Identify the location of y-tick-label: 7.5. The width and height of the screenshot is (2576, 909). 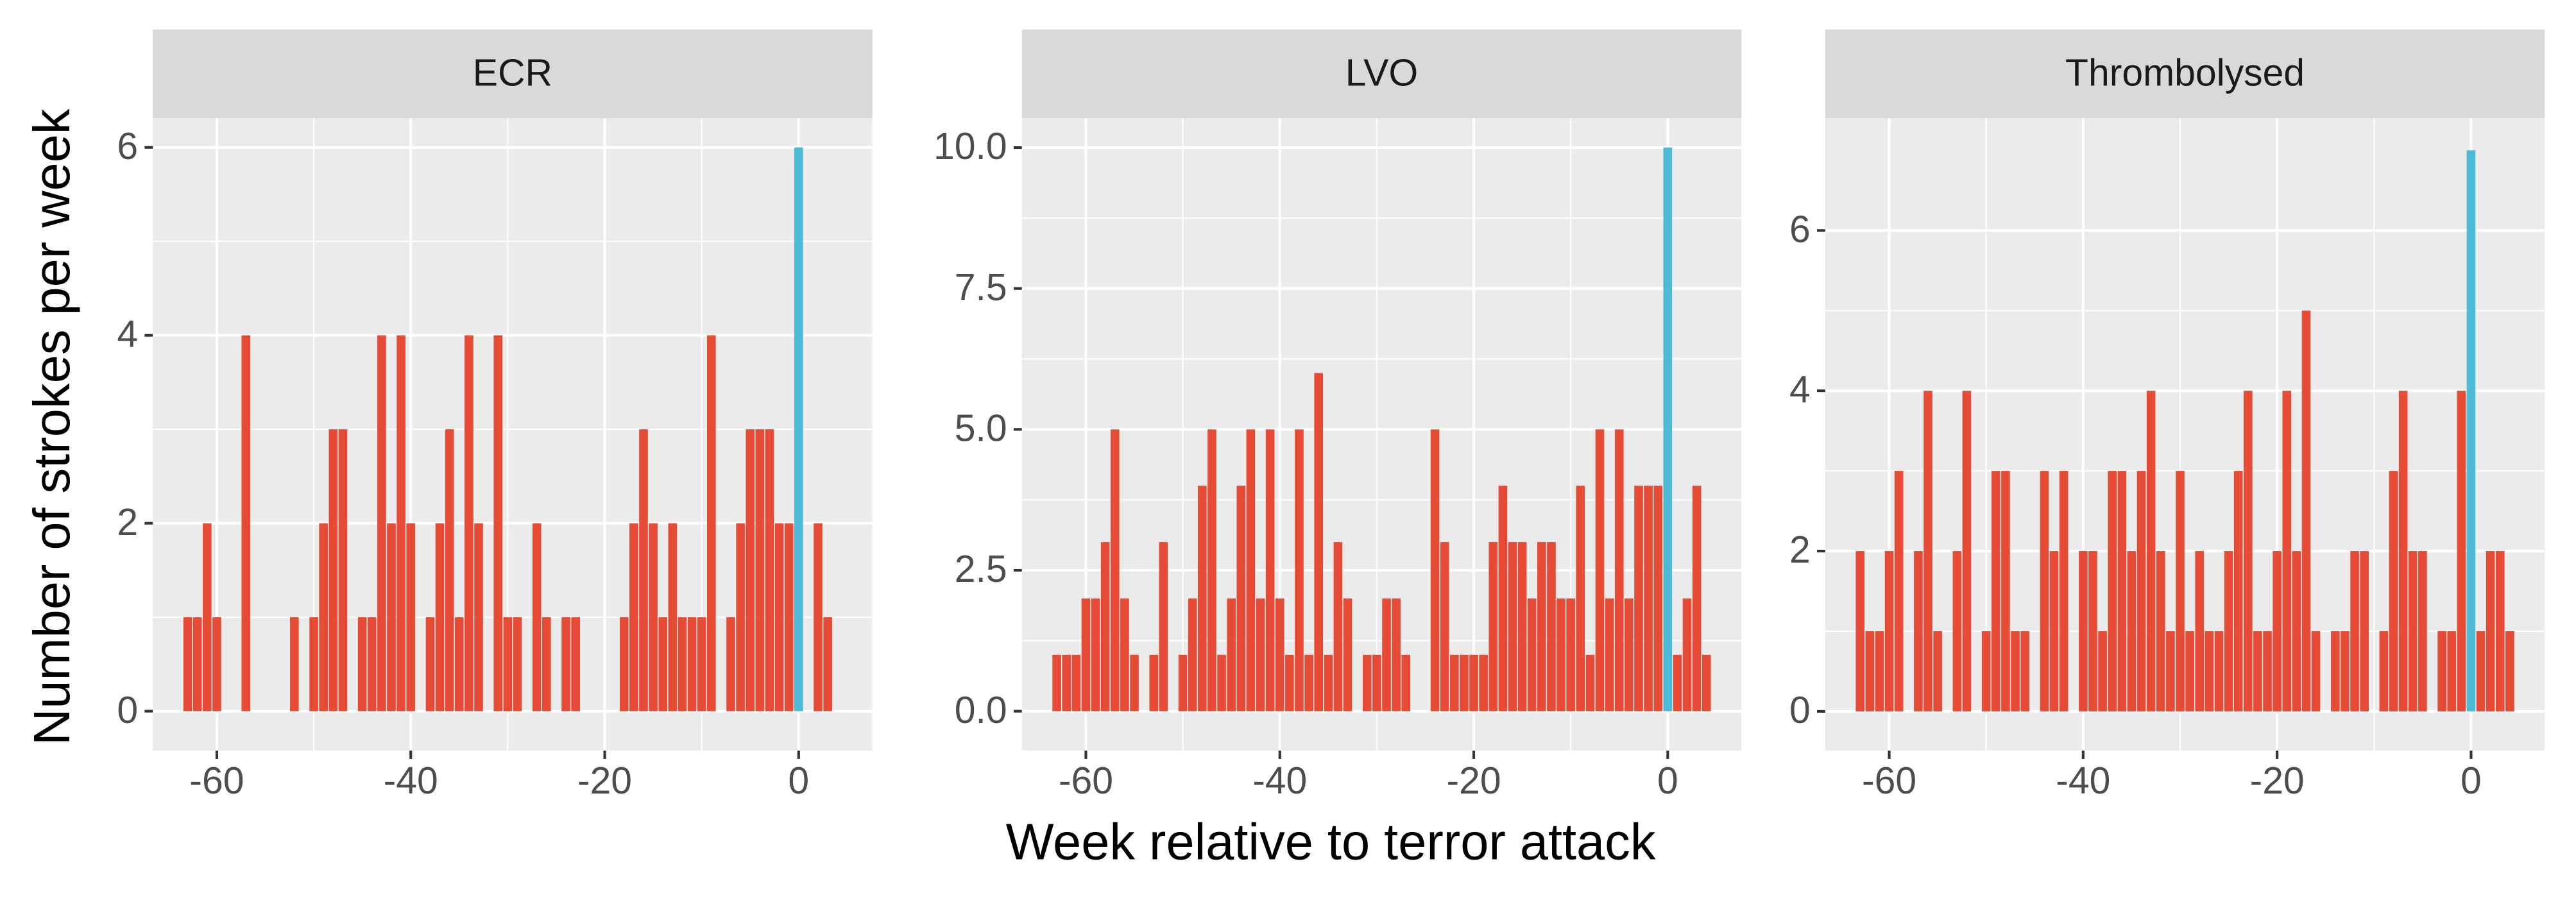
(981, 288).